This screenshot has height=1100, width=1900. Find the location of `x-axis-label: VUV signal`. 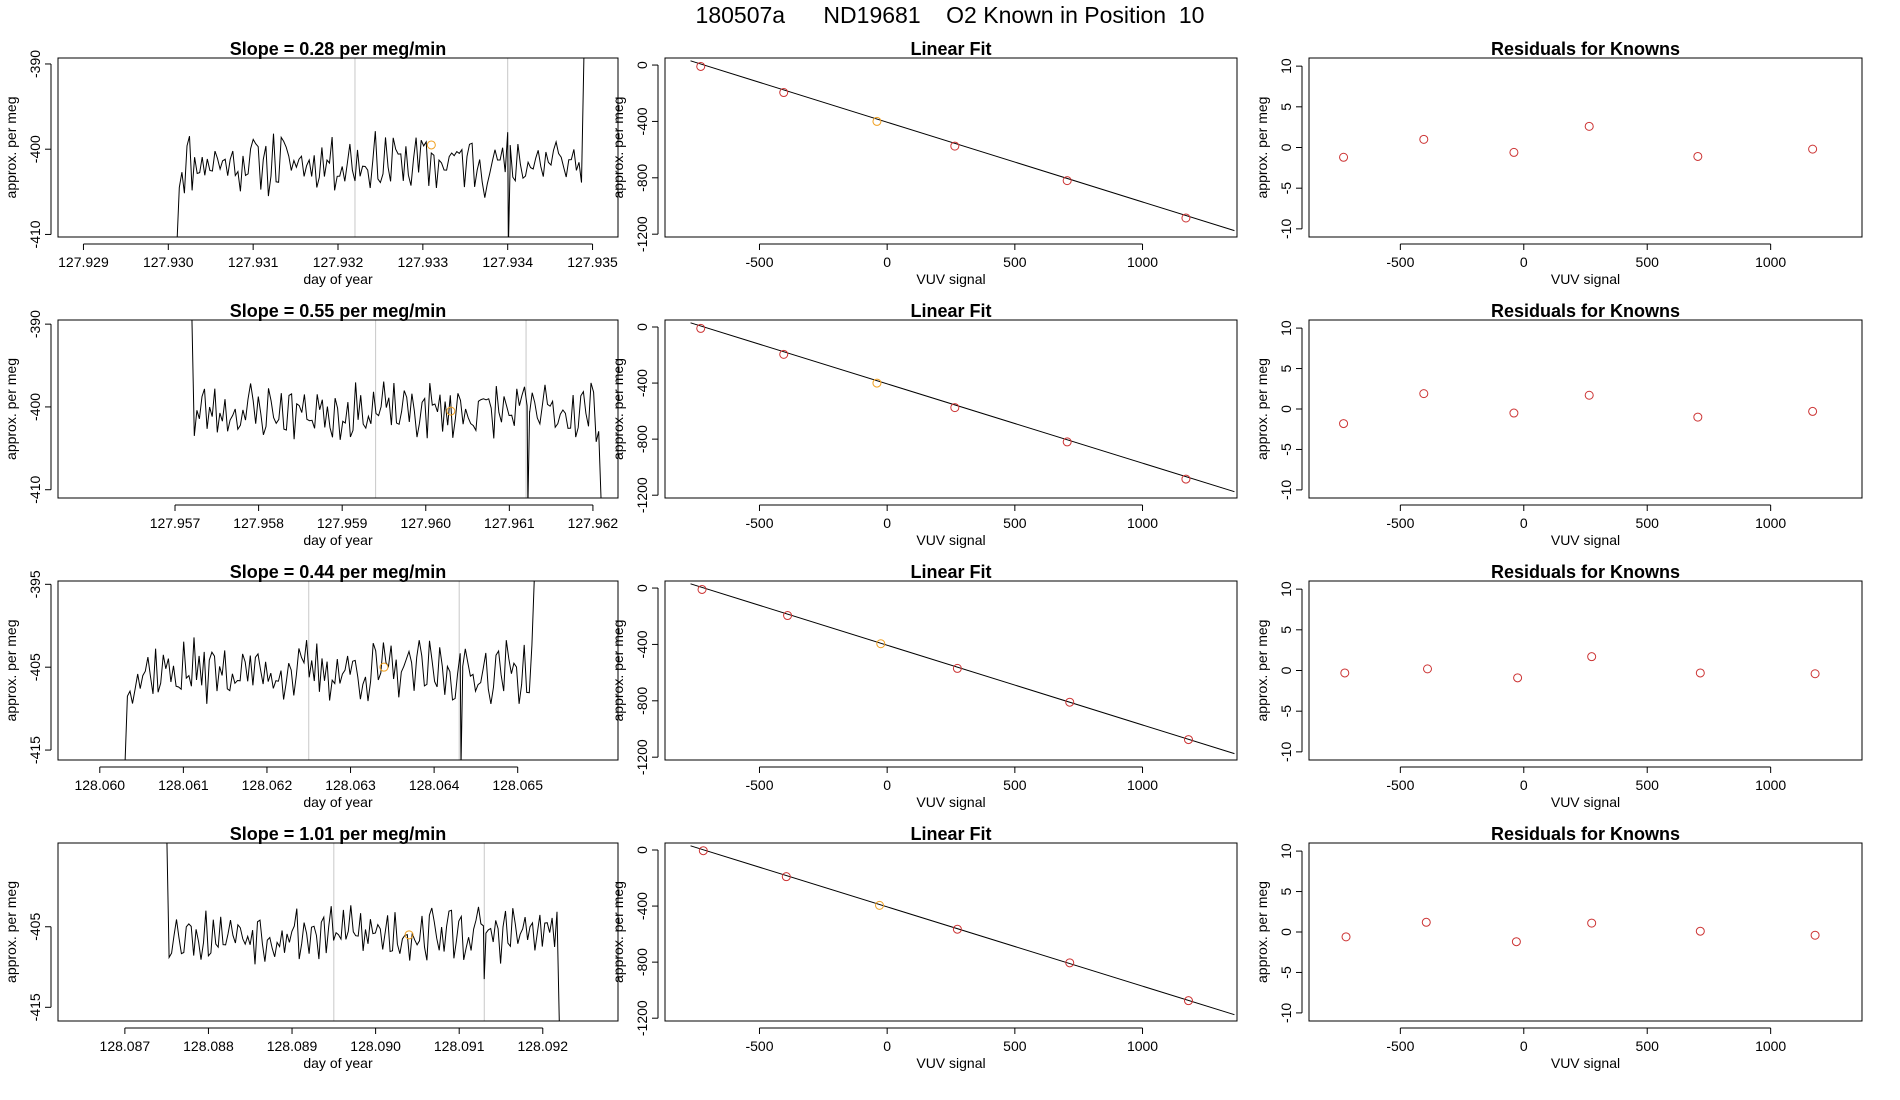

x-axis-label: VUV signal is located at coordinates (950, 540).